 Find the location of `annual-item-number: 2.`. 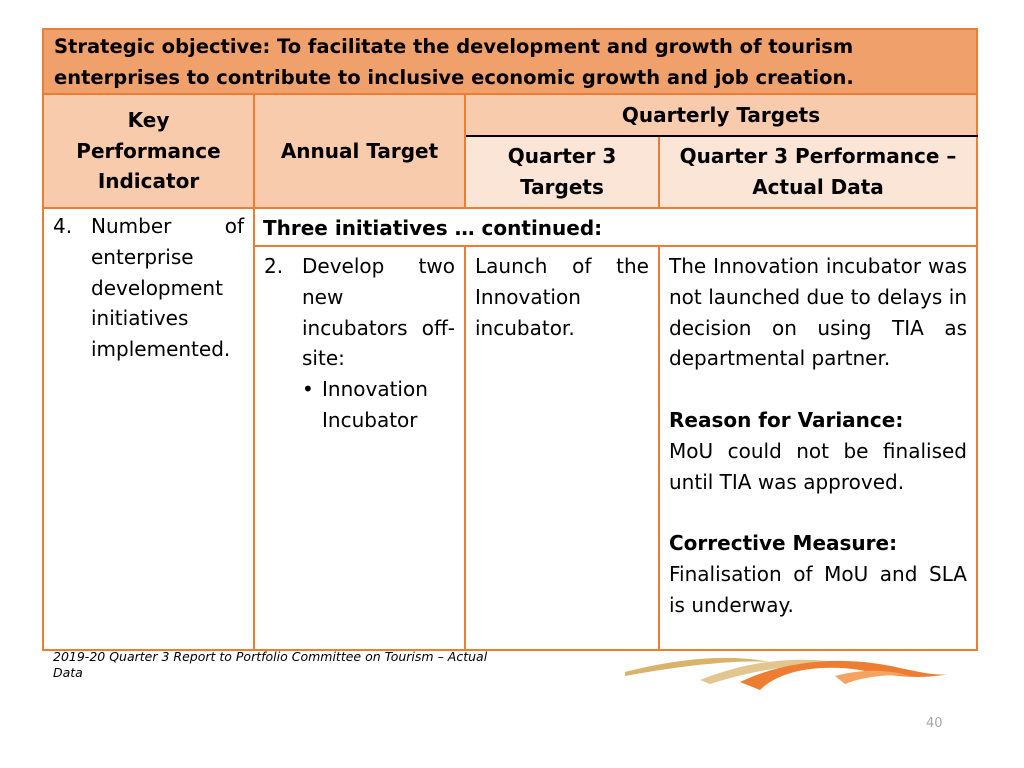

annual-item-number: 2. is located at coordinates (274, 266).